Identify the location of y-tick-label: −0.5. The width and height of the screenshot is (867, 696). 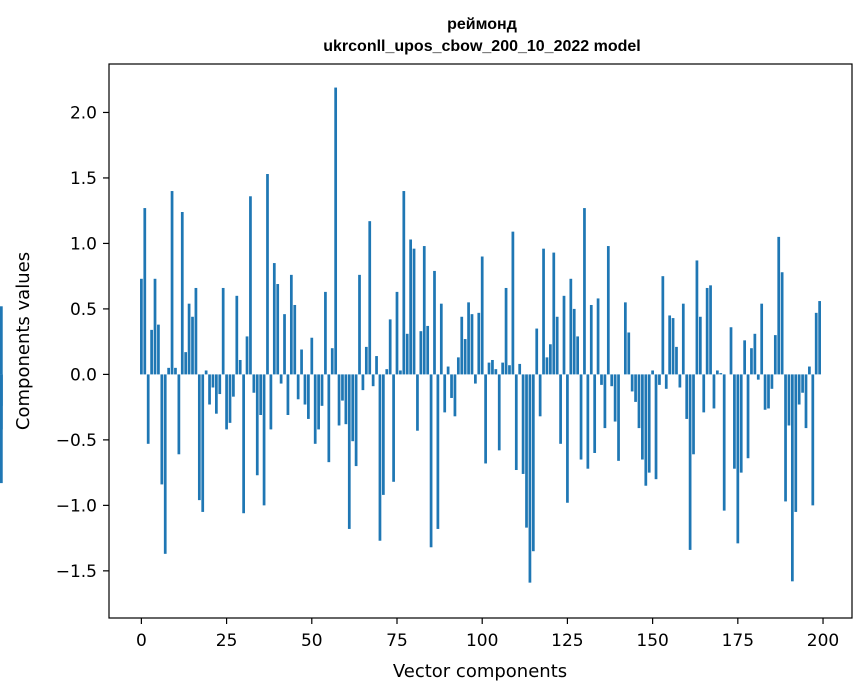
(76, 441).